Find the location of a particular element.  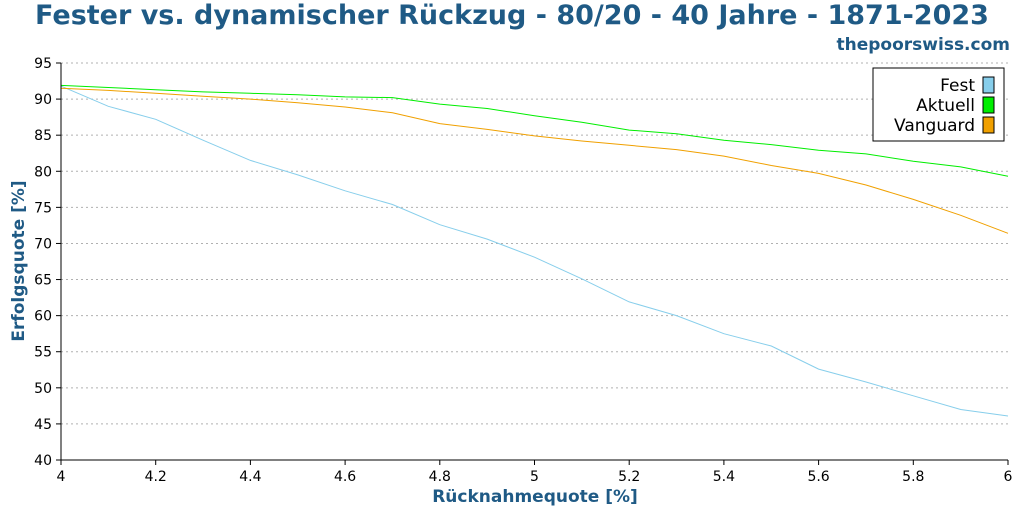

y-tick-label: 95 is located at coordinates (43, 64).